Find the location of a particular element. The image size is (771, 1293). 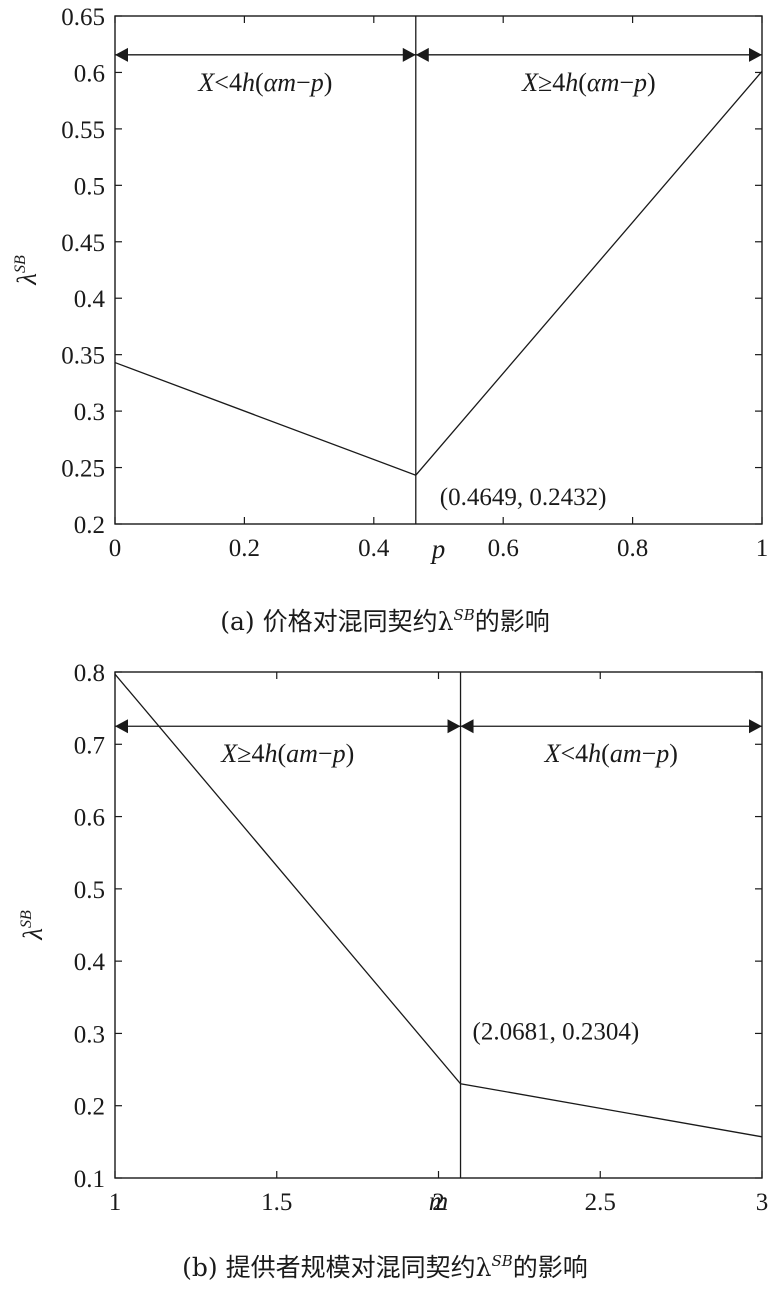

x-tick-label: 0.8 is located at coordinates (632, 548).